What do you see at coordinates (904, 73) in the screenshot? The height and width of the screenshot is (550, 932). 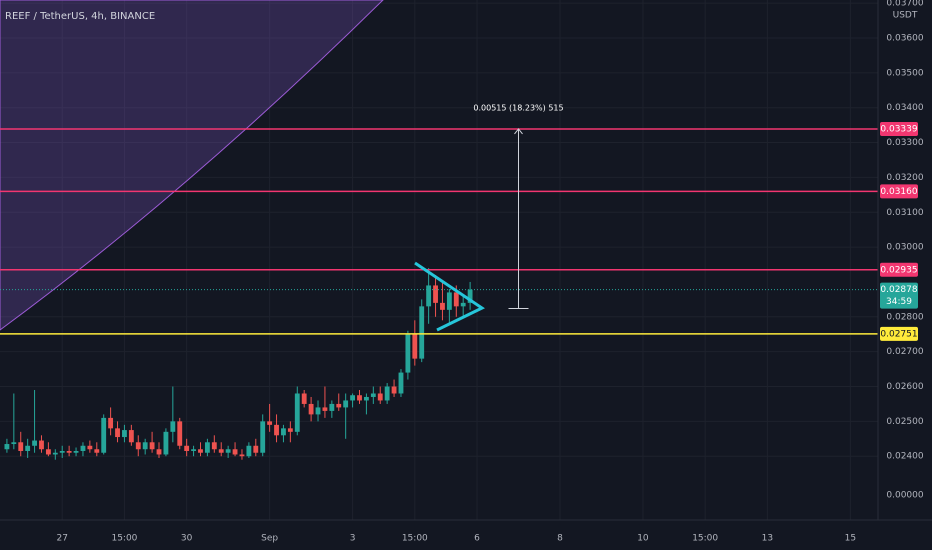 I see `y-tick-label: 0.03500` at bounding box center [904, 73].